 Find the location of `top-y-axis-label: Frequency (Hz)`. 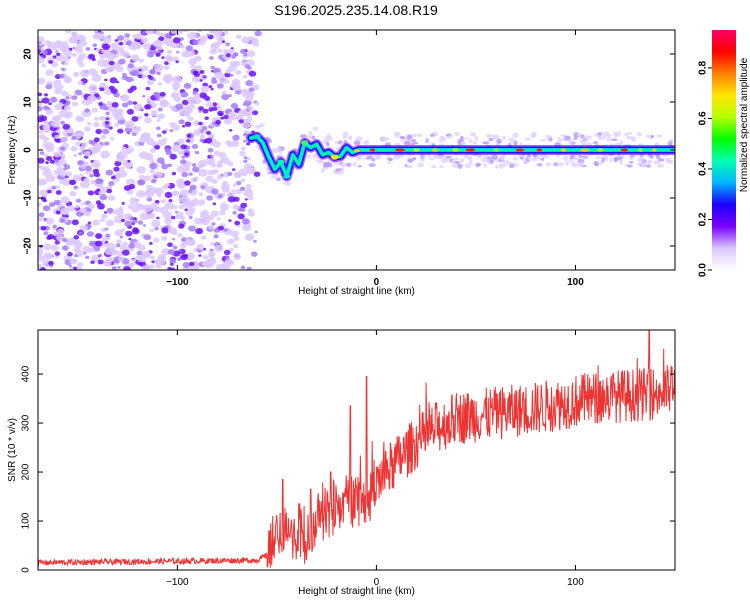

top-y-axis-label: Frequency (Hz) is located at coordinates (12, 150).